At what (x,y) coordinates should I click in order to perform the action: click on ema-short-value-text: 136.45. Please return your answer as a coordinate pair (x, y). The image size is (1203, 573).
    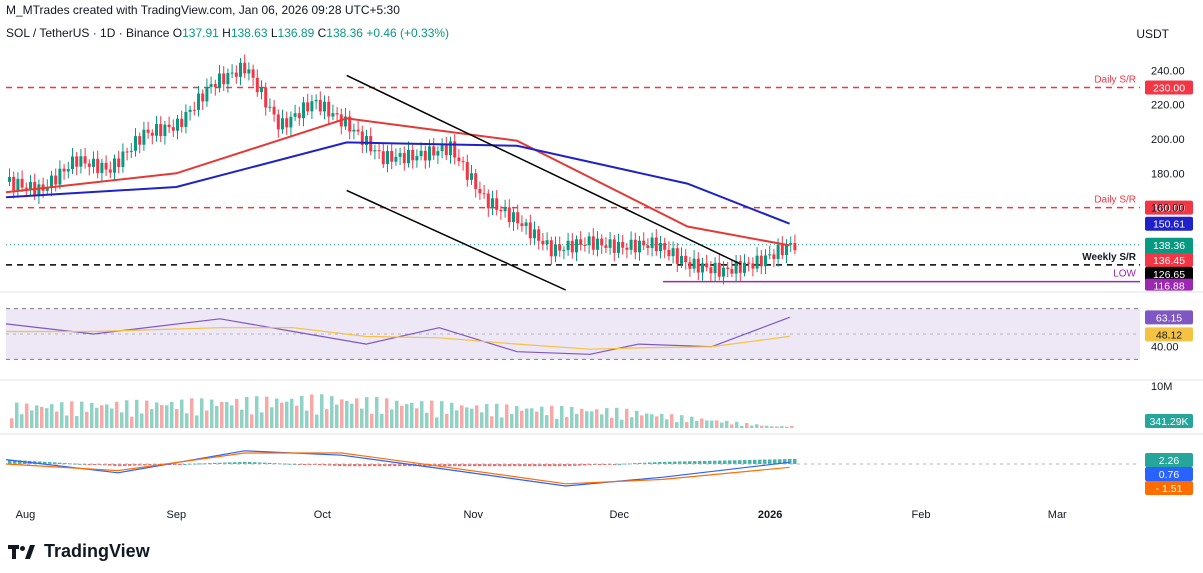
    Looking at the image, I should click on (1169, 261).